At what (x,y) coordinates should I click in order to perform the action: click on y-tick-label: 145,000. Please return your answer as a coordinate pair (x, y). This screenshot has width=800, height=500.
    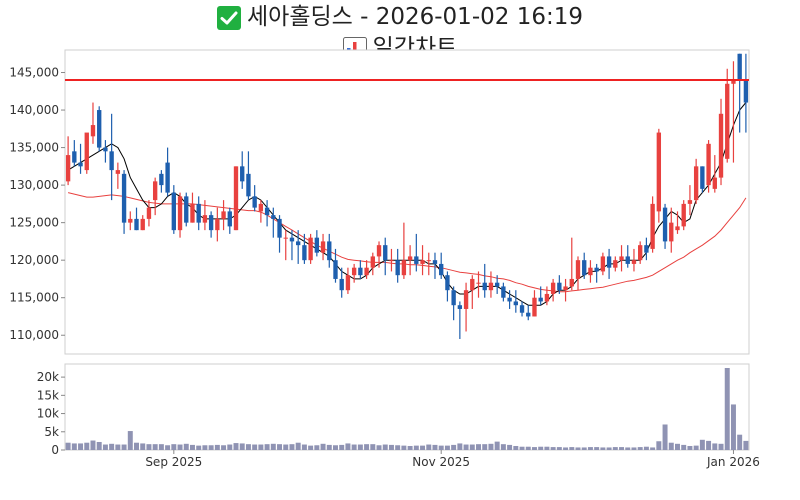
    Looking at the image, I should click on (34, 73).